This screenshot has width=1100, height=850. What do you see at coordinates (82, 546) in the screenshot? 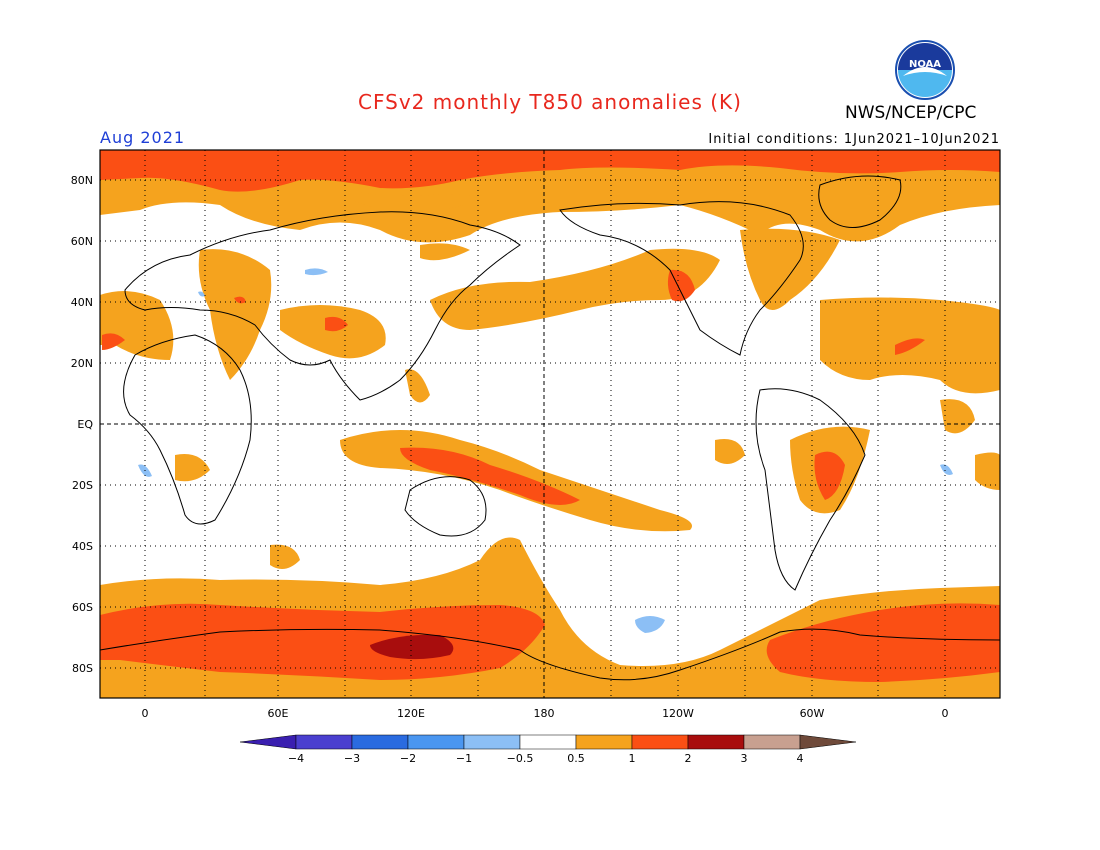
I see `lat-label-40s: 40S` at bounding box center [82, 546].